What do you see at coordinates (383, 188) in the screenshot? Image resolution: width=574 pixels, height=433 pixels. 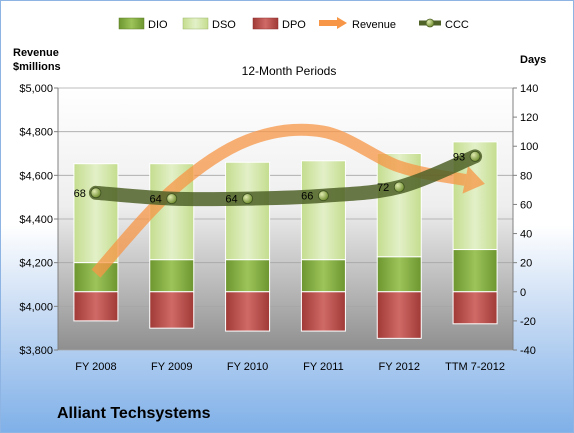 I see `ccc-data-label-4: 72` at bounding box center [383, 188].